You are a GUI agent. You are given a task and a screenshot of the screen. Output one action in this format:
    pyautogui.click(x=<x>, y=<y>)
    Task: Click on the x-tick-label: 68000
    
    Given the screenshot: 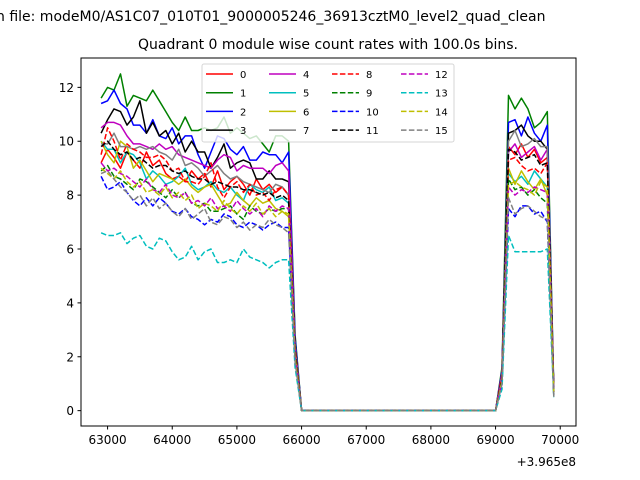 What is the action you would take?
    pyautogui.click(x=431, y=440)
    